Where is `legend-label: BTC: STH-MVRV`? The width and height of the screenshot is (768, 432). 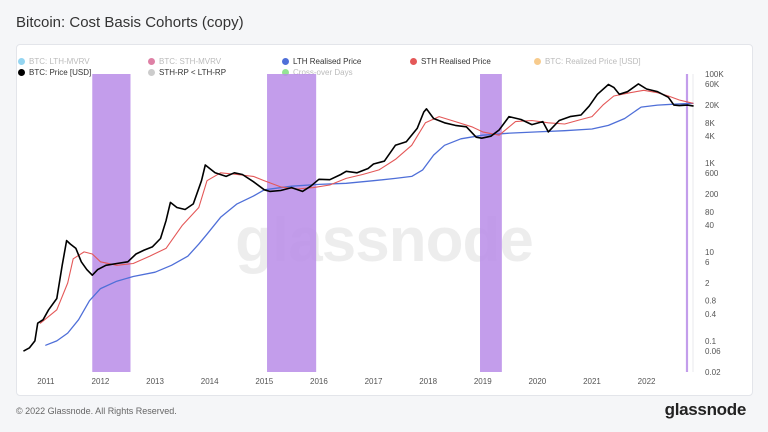
legend-label: BTC: STH-MVRV is located at coordinates (190, 61).